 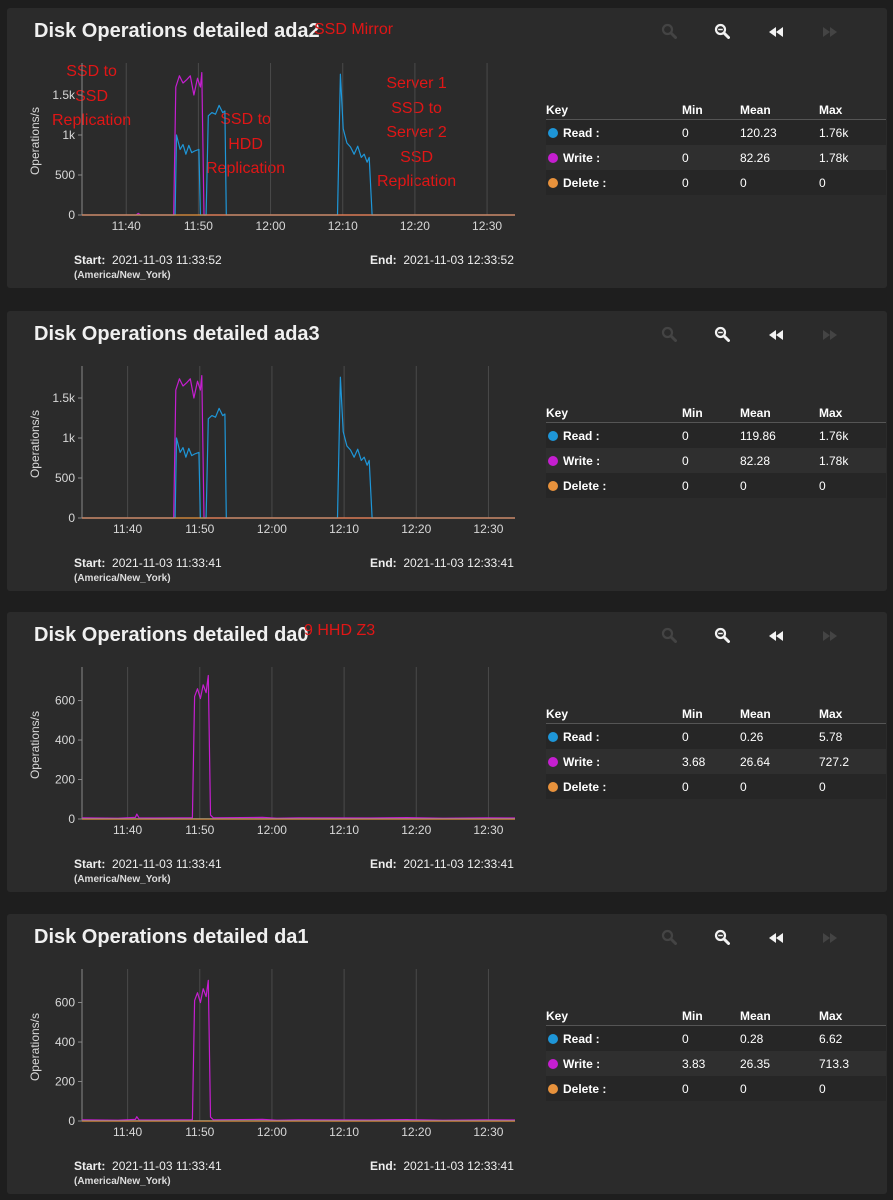 I want to click on legend-row: Read : 0 0.28 6.62, so click(x=716, y=1038).